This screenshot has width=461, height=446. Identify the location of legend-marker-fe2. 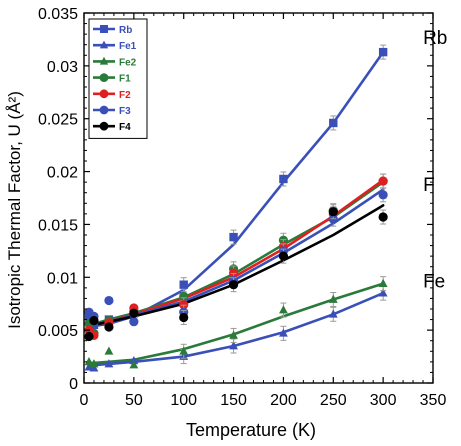
(104, 60).